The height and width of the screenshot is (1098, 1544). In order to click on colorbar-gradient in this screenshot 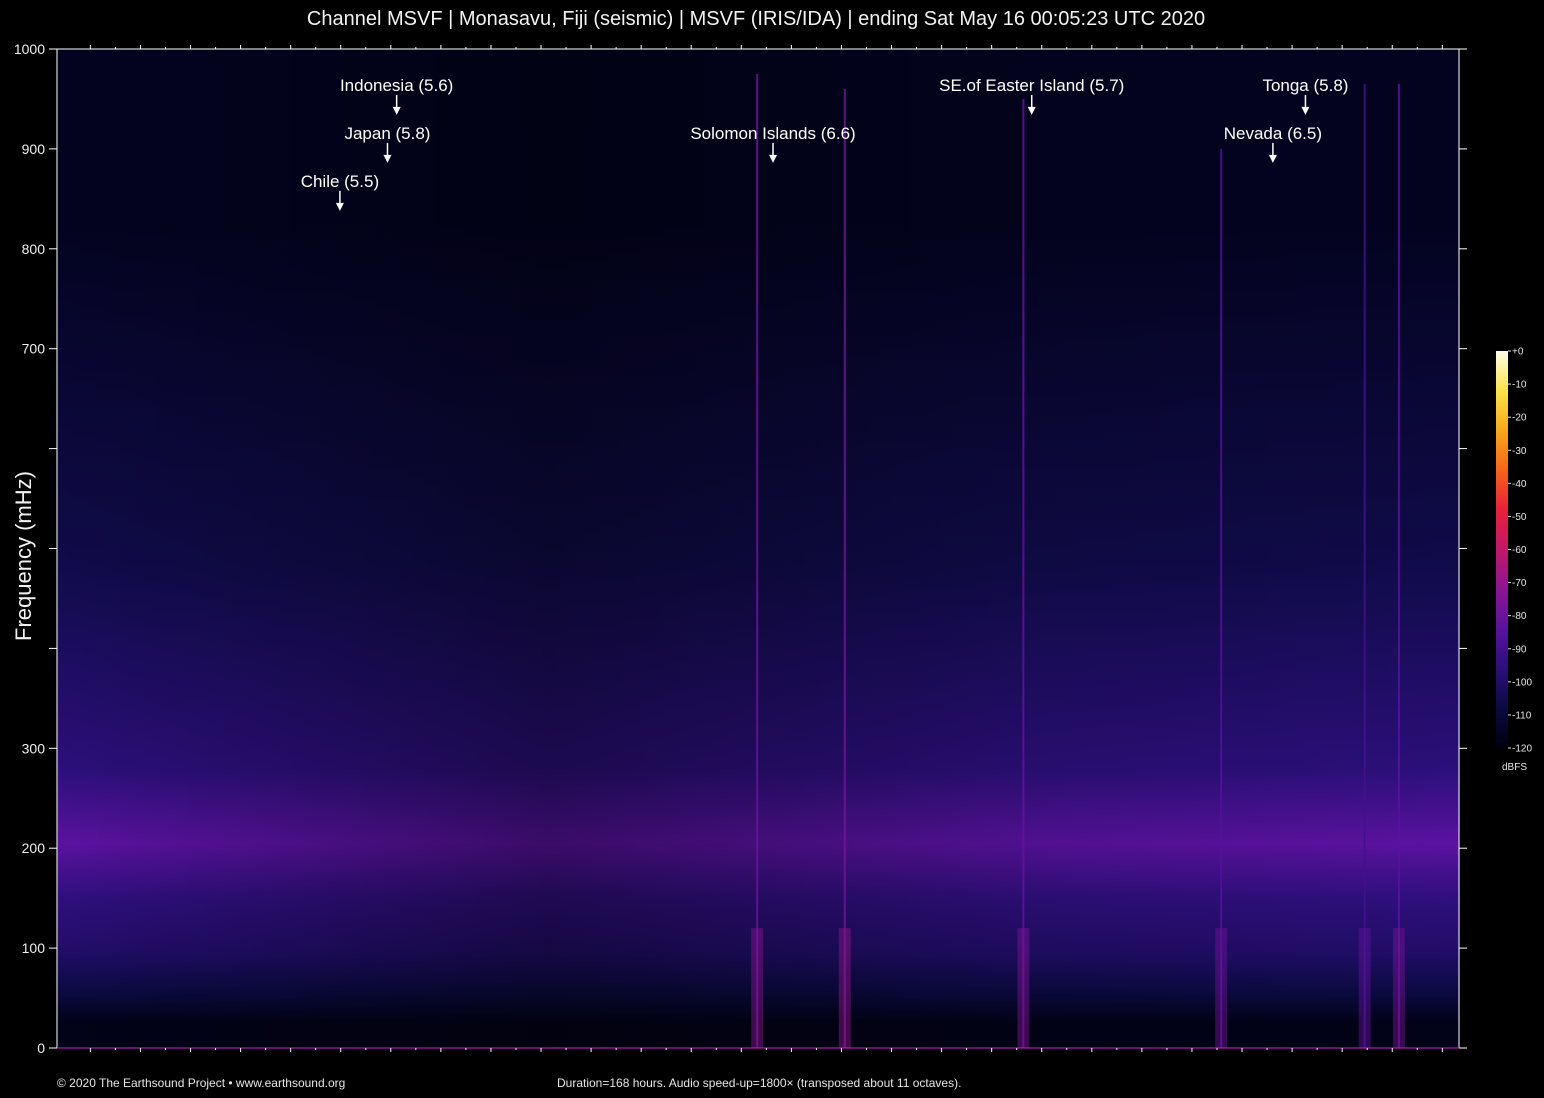, I will do `click(1502, 549)`.